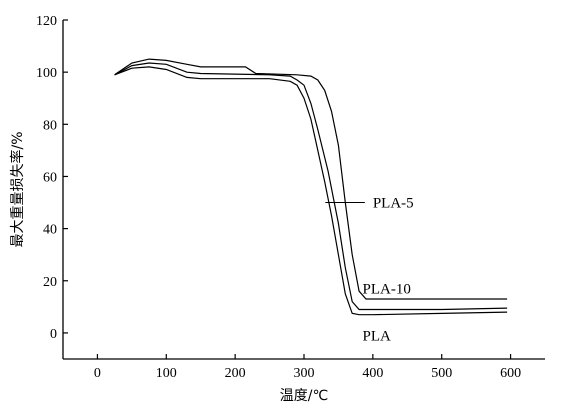  I want to click on x-ticks: 0 100 200 300 400 500 600, so click(307, 367).